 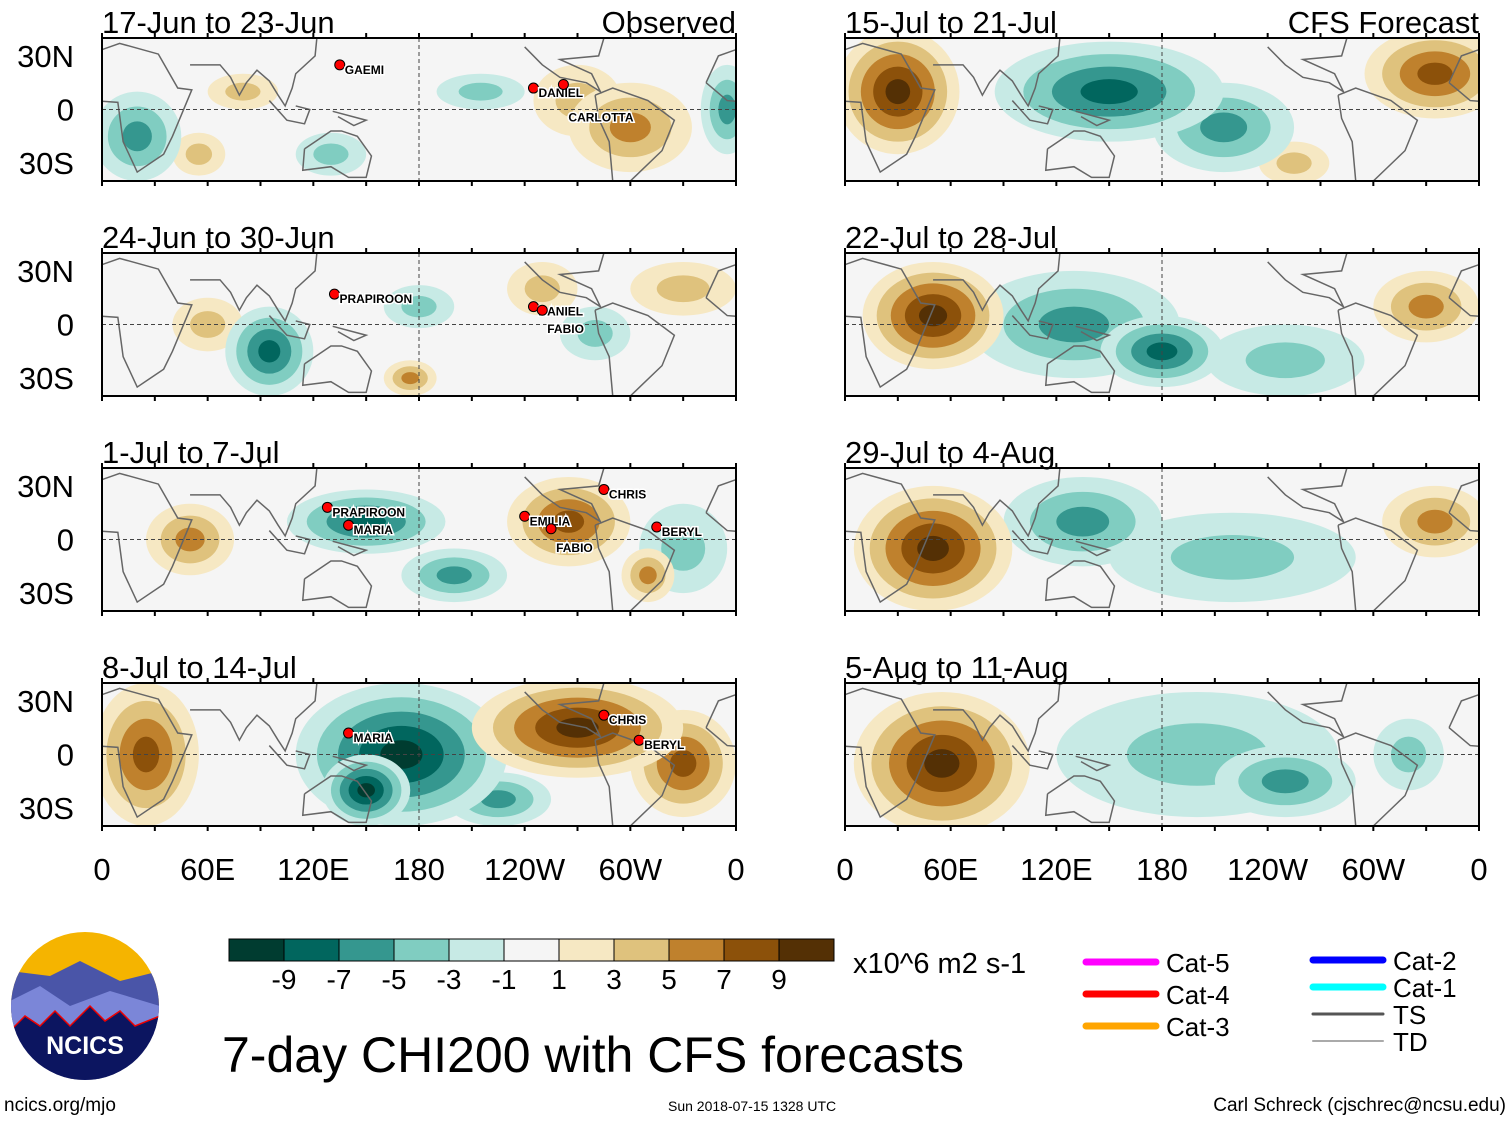 I want to click on panel-period-title: 5-Aug to 11-Aug, so click(x=956, y=667).